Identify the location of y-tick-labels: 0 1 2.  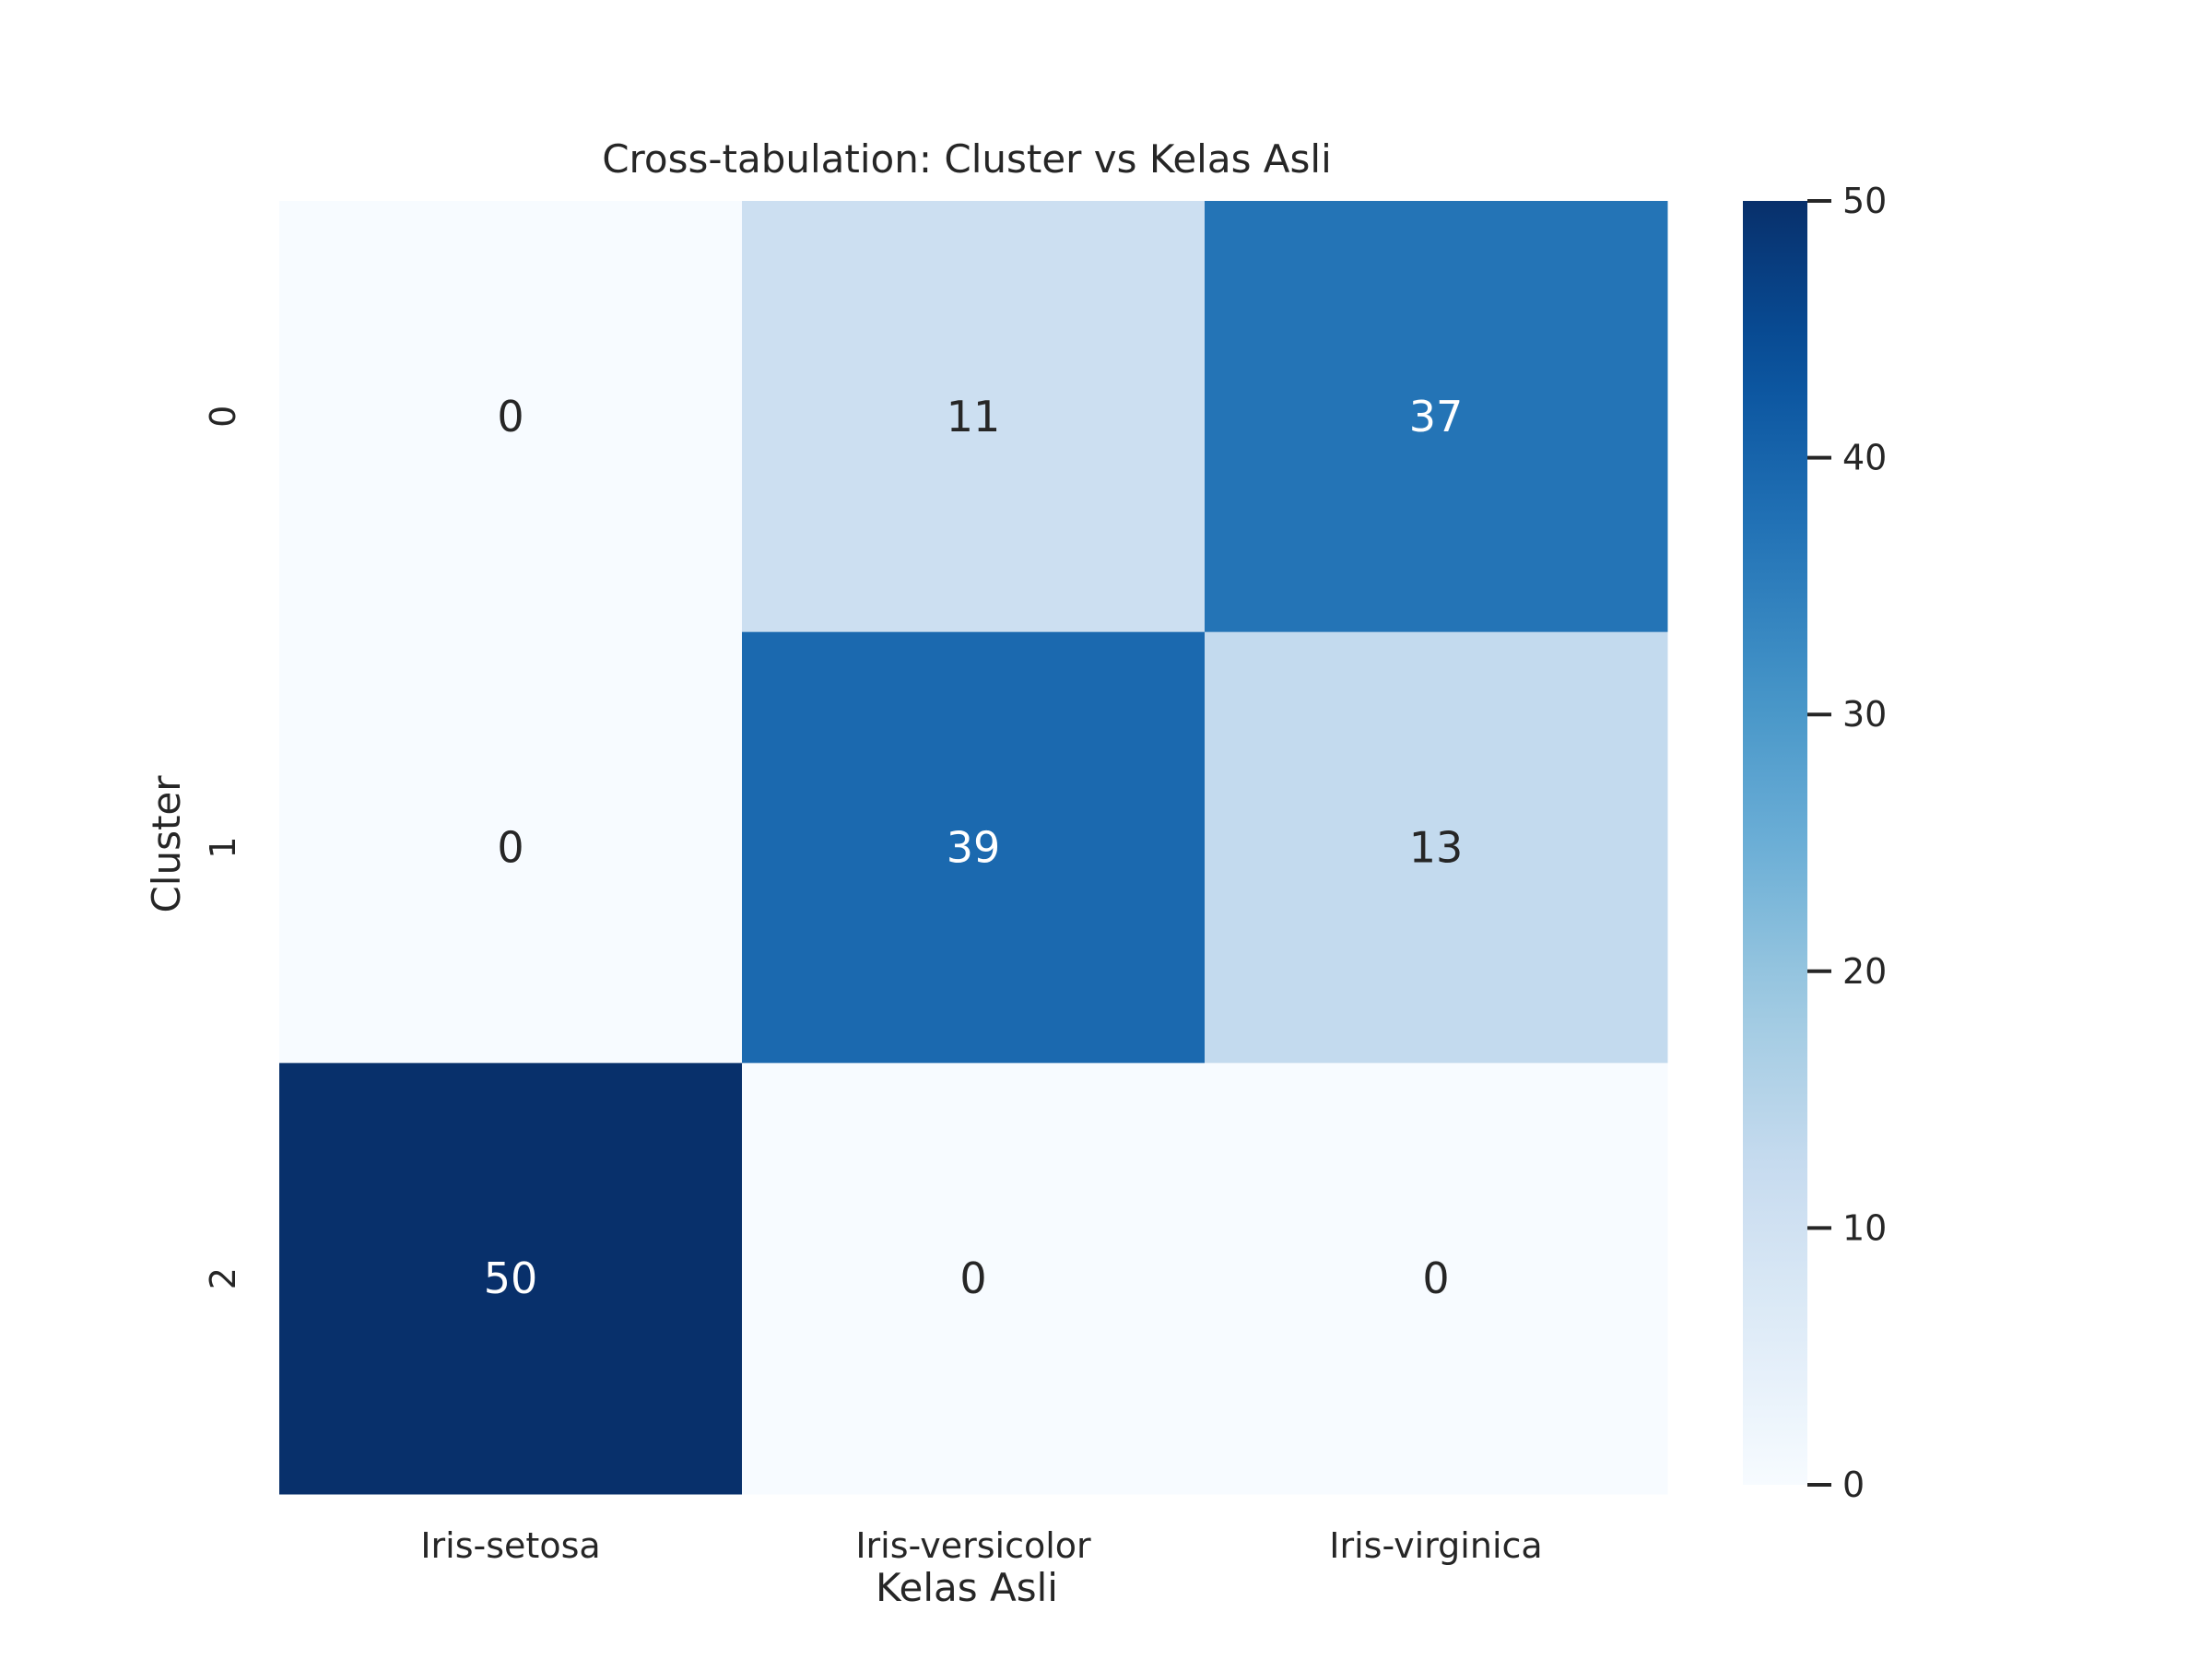
(223, 848).